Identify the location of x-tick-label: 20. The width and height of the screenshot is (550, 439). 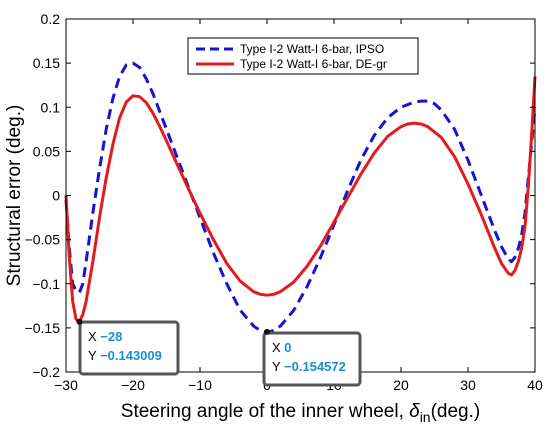
(401, 385).